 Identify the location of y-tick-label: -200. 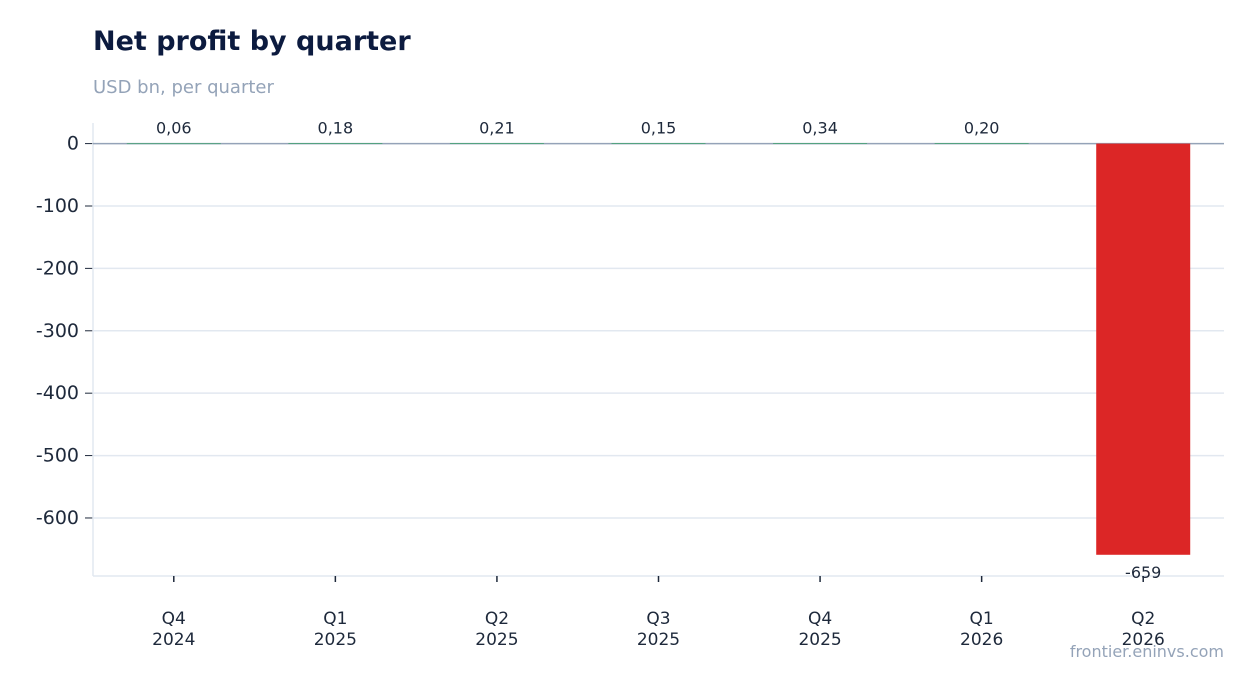
(57, 268).